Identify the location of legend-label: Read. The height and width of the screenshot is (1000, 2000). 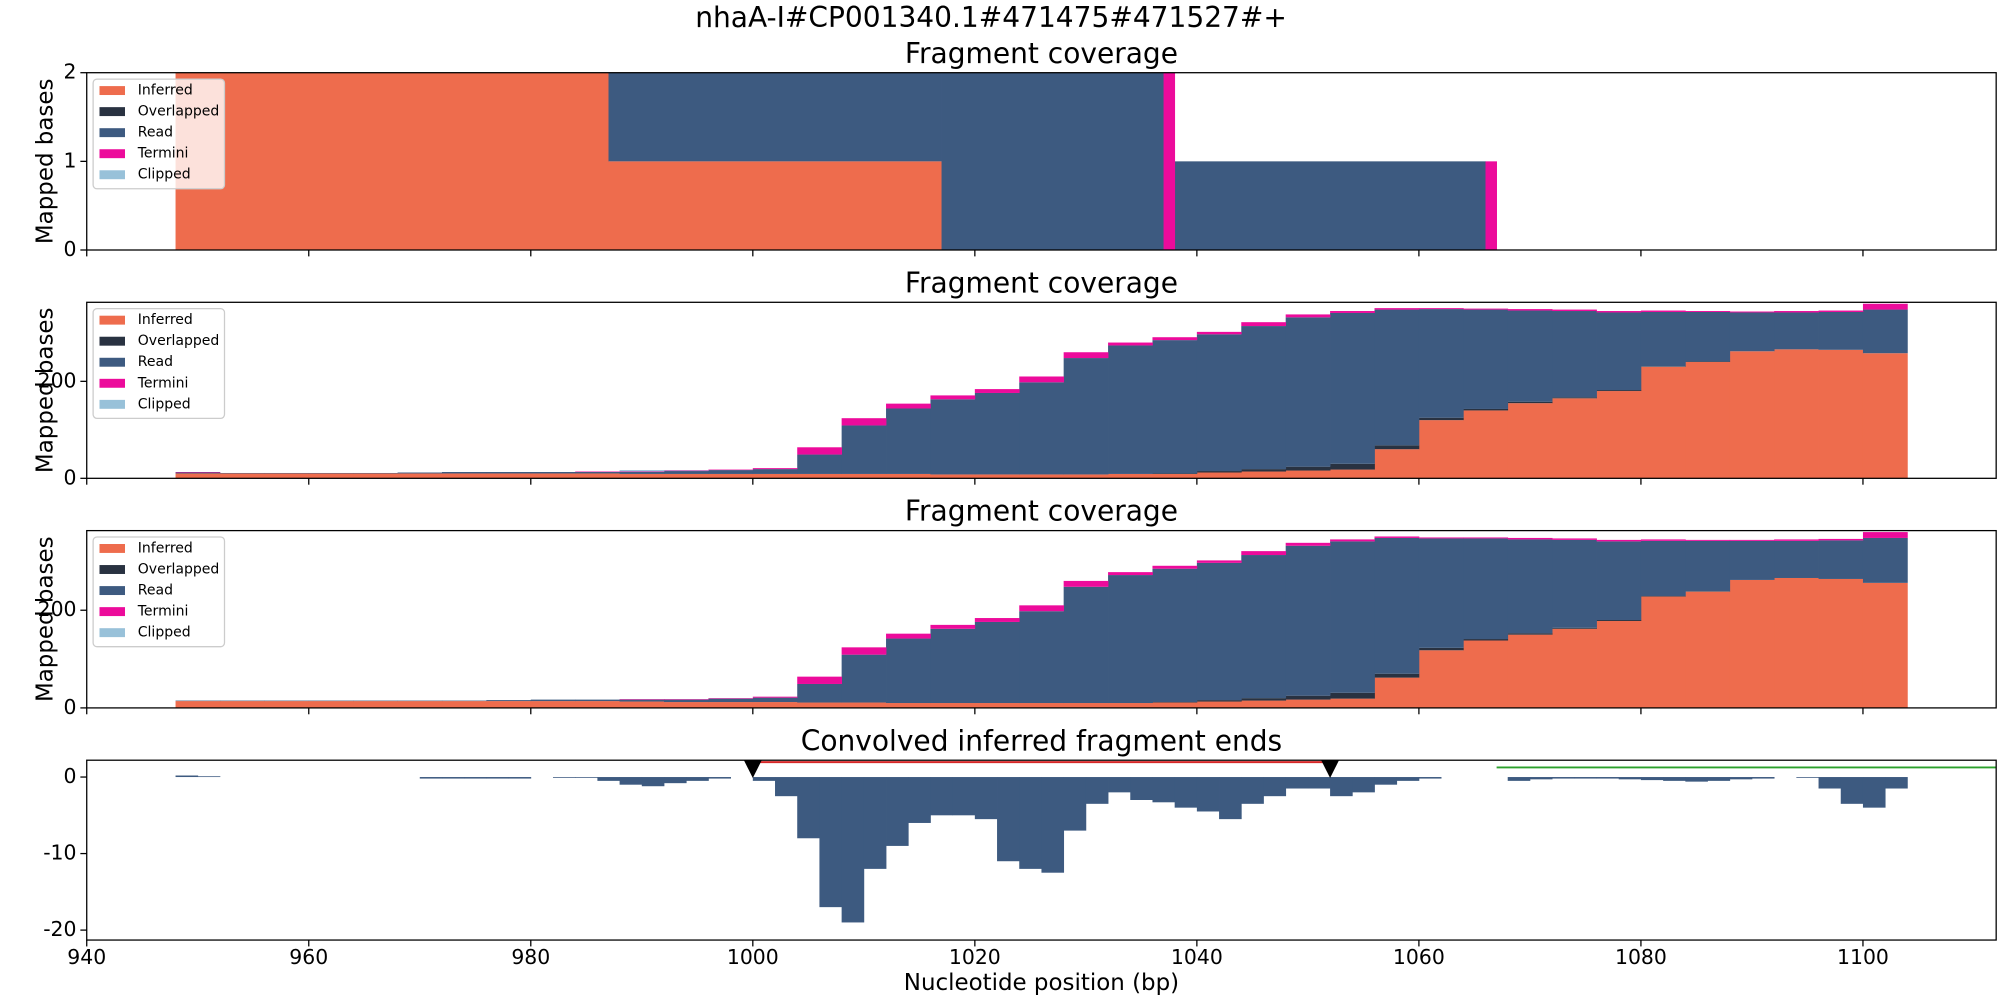
(155, 362).